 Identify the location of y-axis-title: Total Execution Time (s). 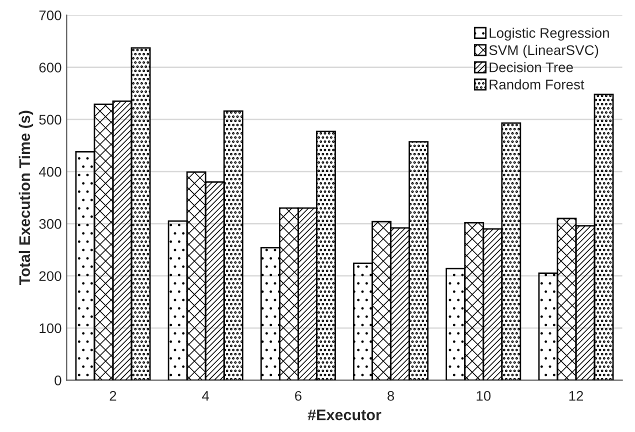
(26, 198).